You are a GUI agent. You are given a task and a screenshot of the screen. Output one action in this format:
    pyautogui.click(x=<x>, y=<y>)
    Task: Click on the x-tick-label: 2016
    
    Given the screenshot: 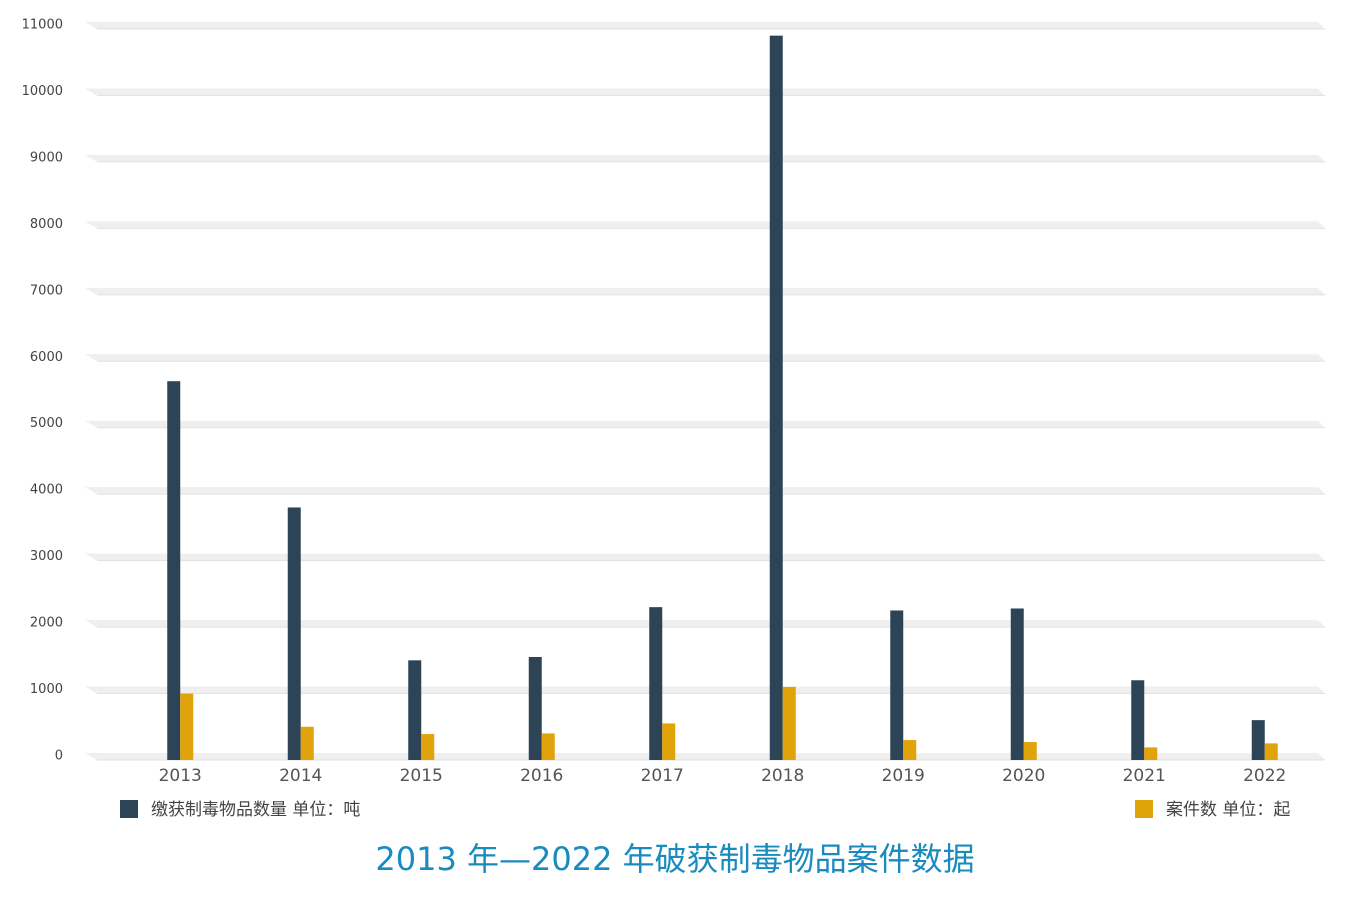 What is the action you would take?
    pyautogui.click(x=541, y=776)
    